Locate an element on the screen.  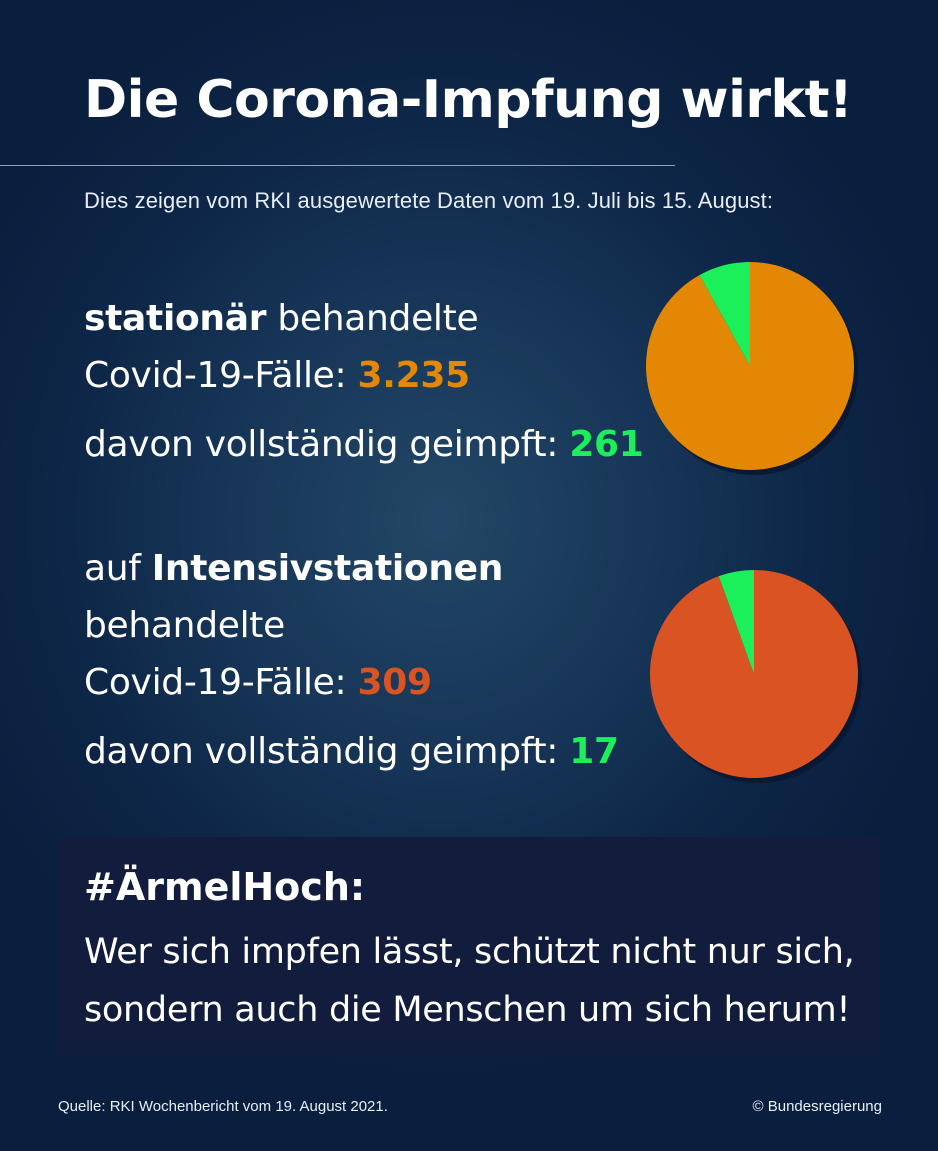
pie-chart-intensiv is located at coordinates (755, 676).